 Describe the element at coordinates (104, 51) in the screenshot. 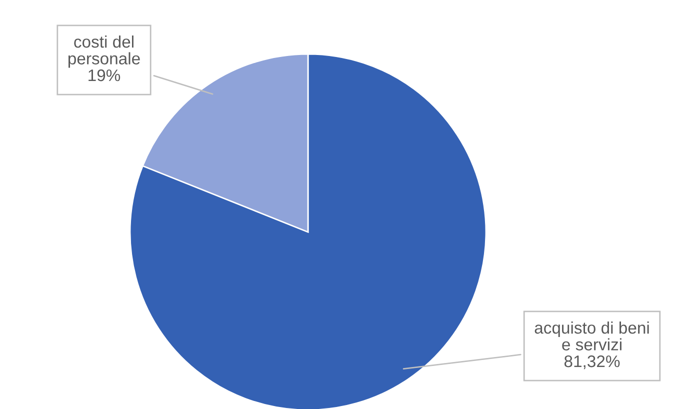

I see `slice-label: costi del personale` at that location.